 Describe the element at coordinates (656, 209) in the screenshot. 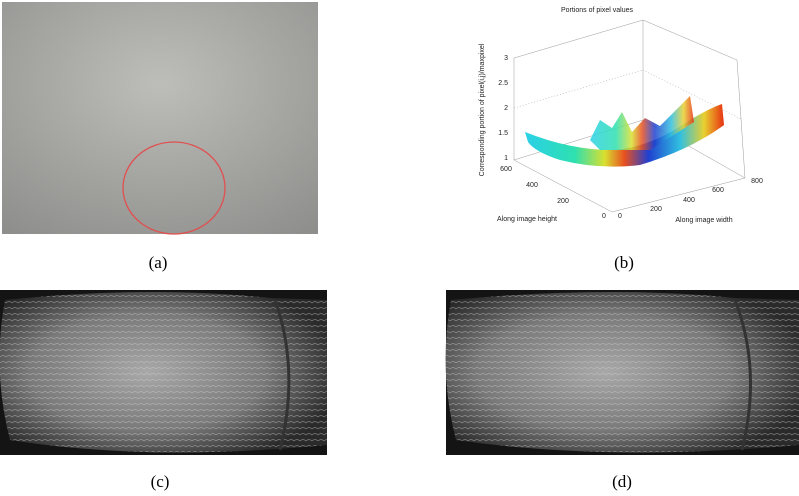

I see `x-tick-label: 200` at that location.